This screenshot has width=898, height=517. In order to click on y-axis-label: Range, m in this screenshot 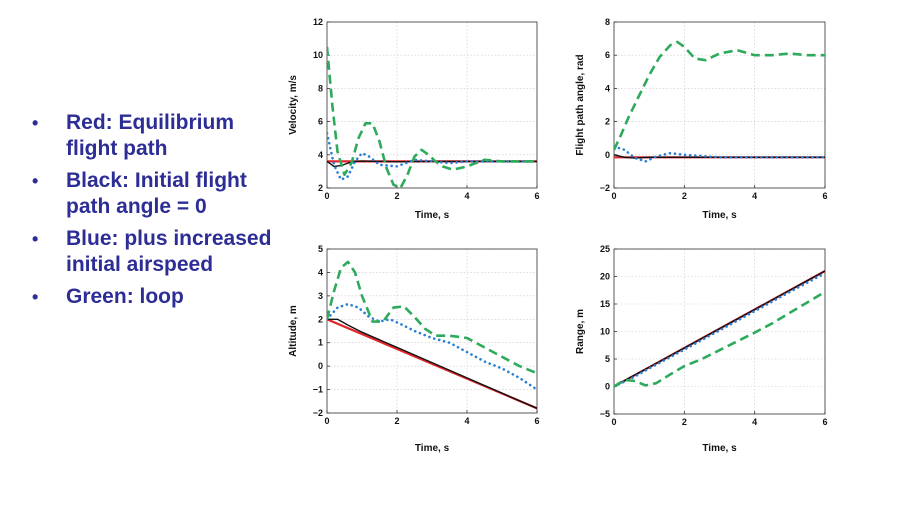, I will do `click(580, 331)`.